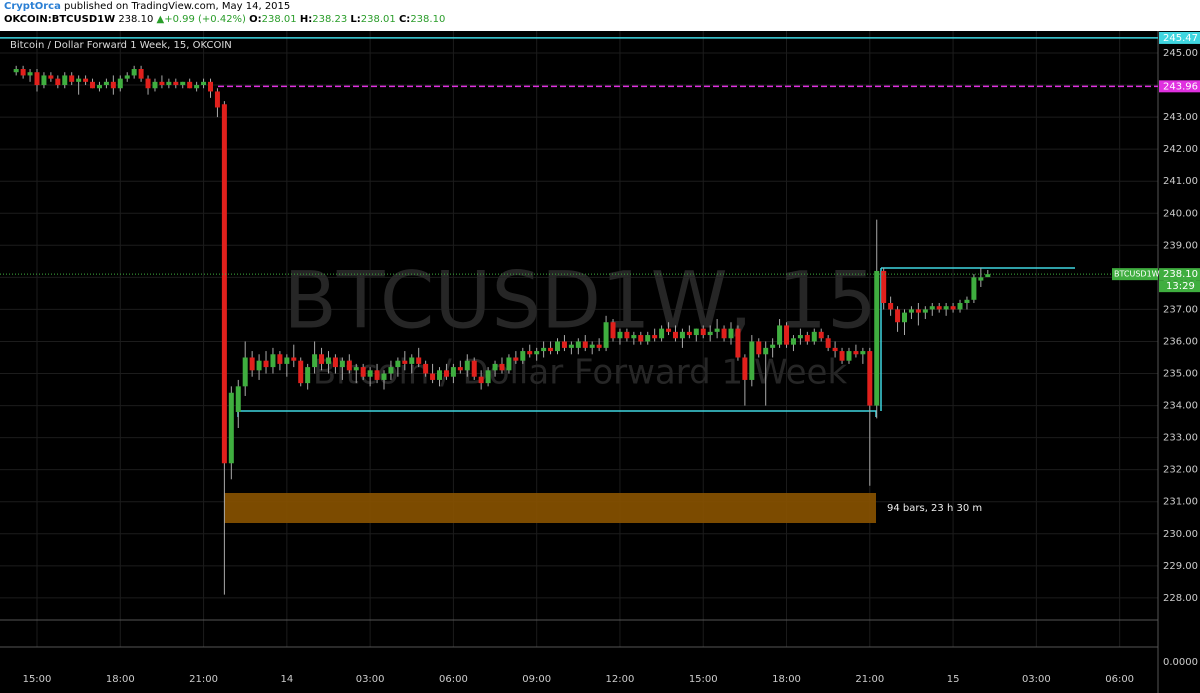 The width and height of the screenshot is (1200, 693). Describe the element at coordinates (201, 19) in the screenshot. I see `change: ▲+0.99 (+0.42%)` at that location.